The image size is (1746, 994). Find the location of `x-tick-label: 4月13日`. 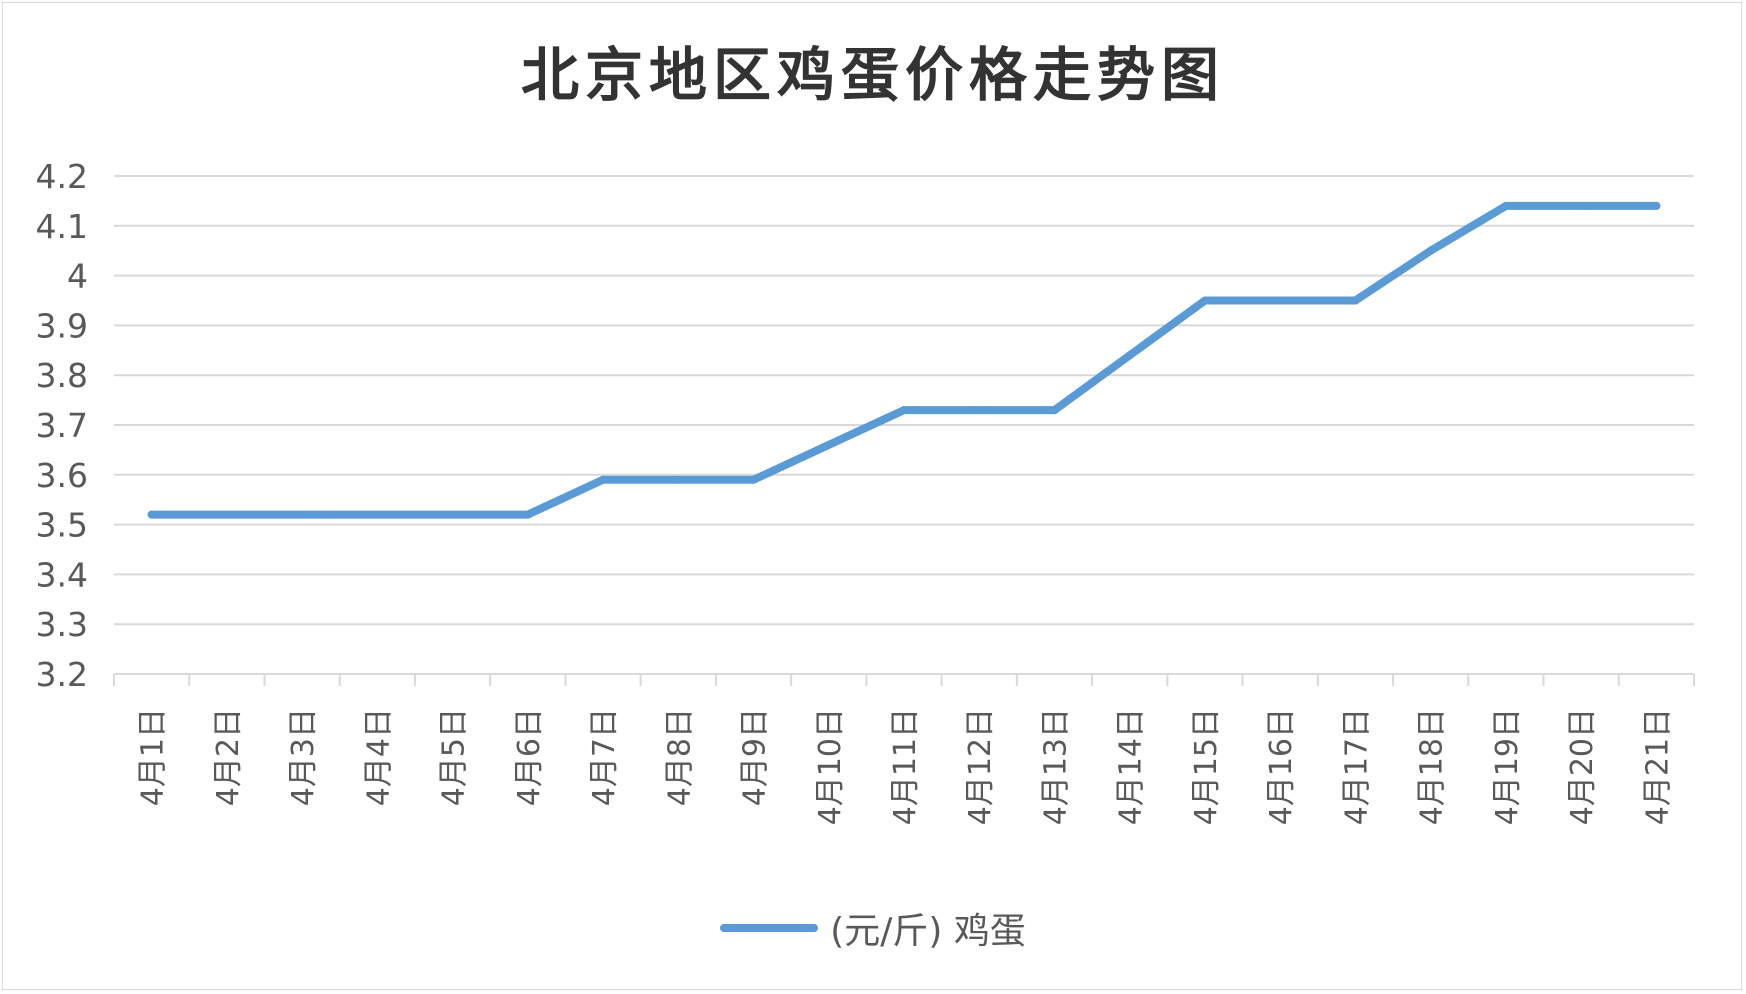

x-tick-label: 4月13日 is located at coordinates (1055, 766).